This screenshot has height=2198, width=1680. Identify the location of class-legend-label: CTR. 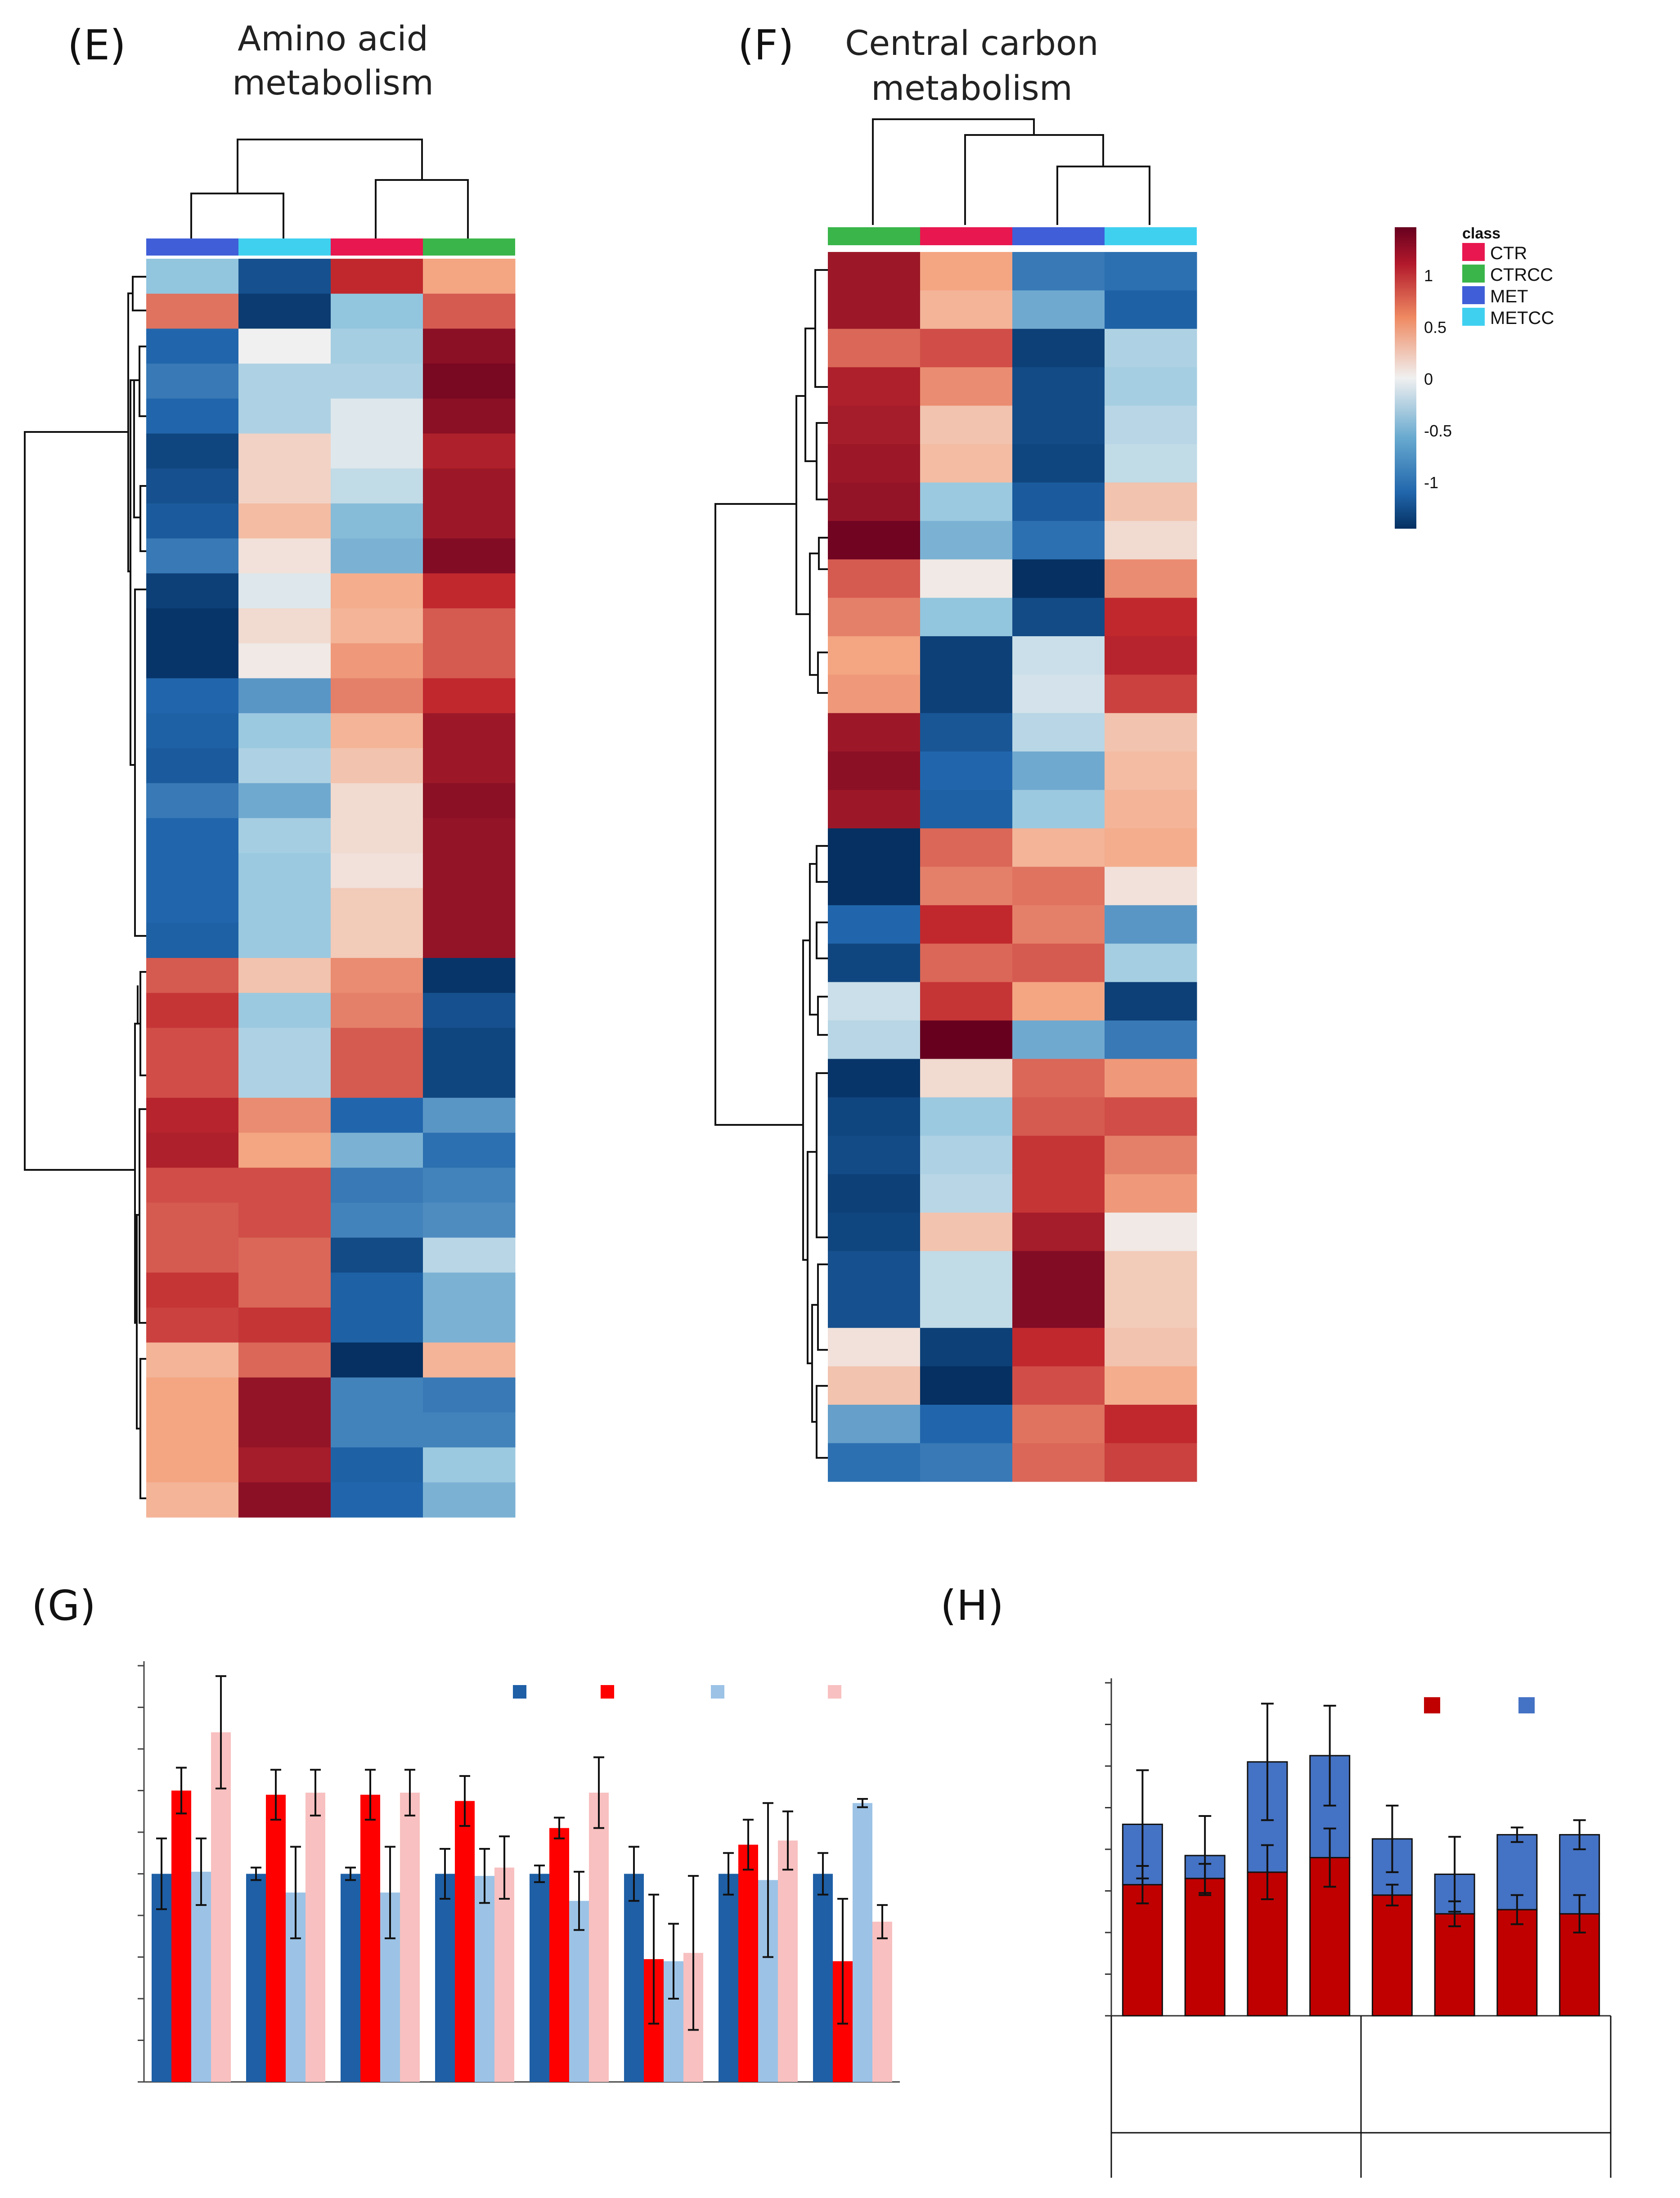
(1508, 253).